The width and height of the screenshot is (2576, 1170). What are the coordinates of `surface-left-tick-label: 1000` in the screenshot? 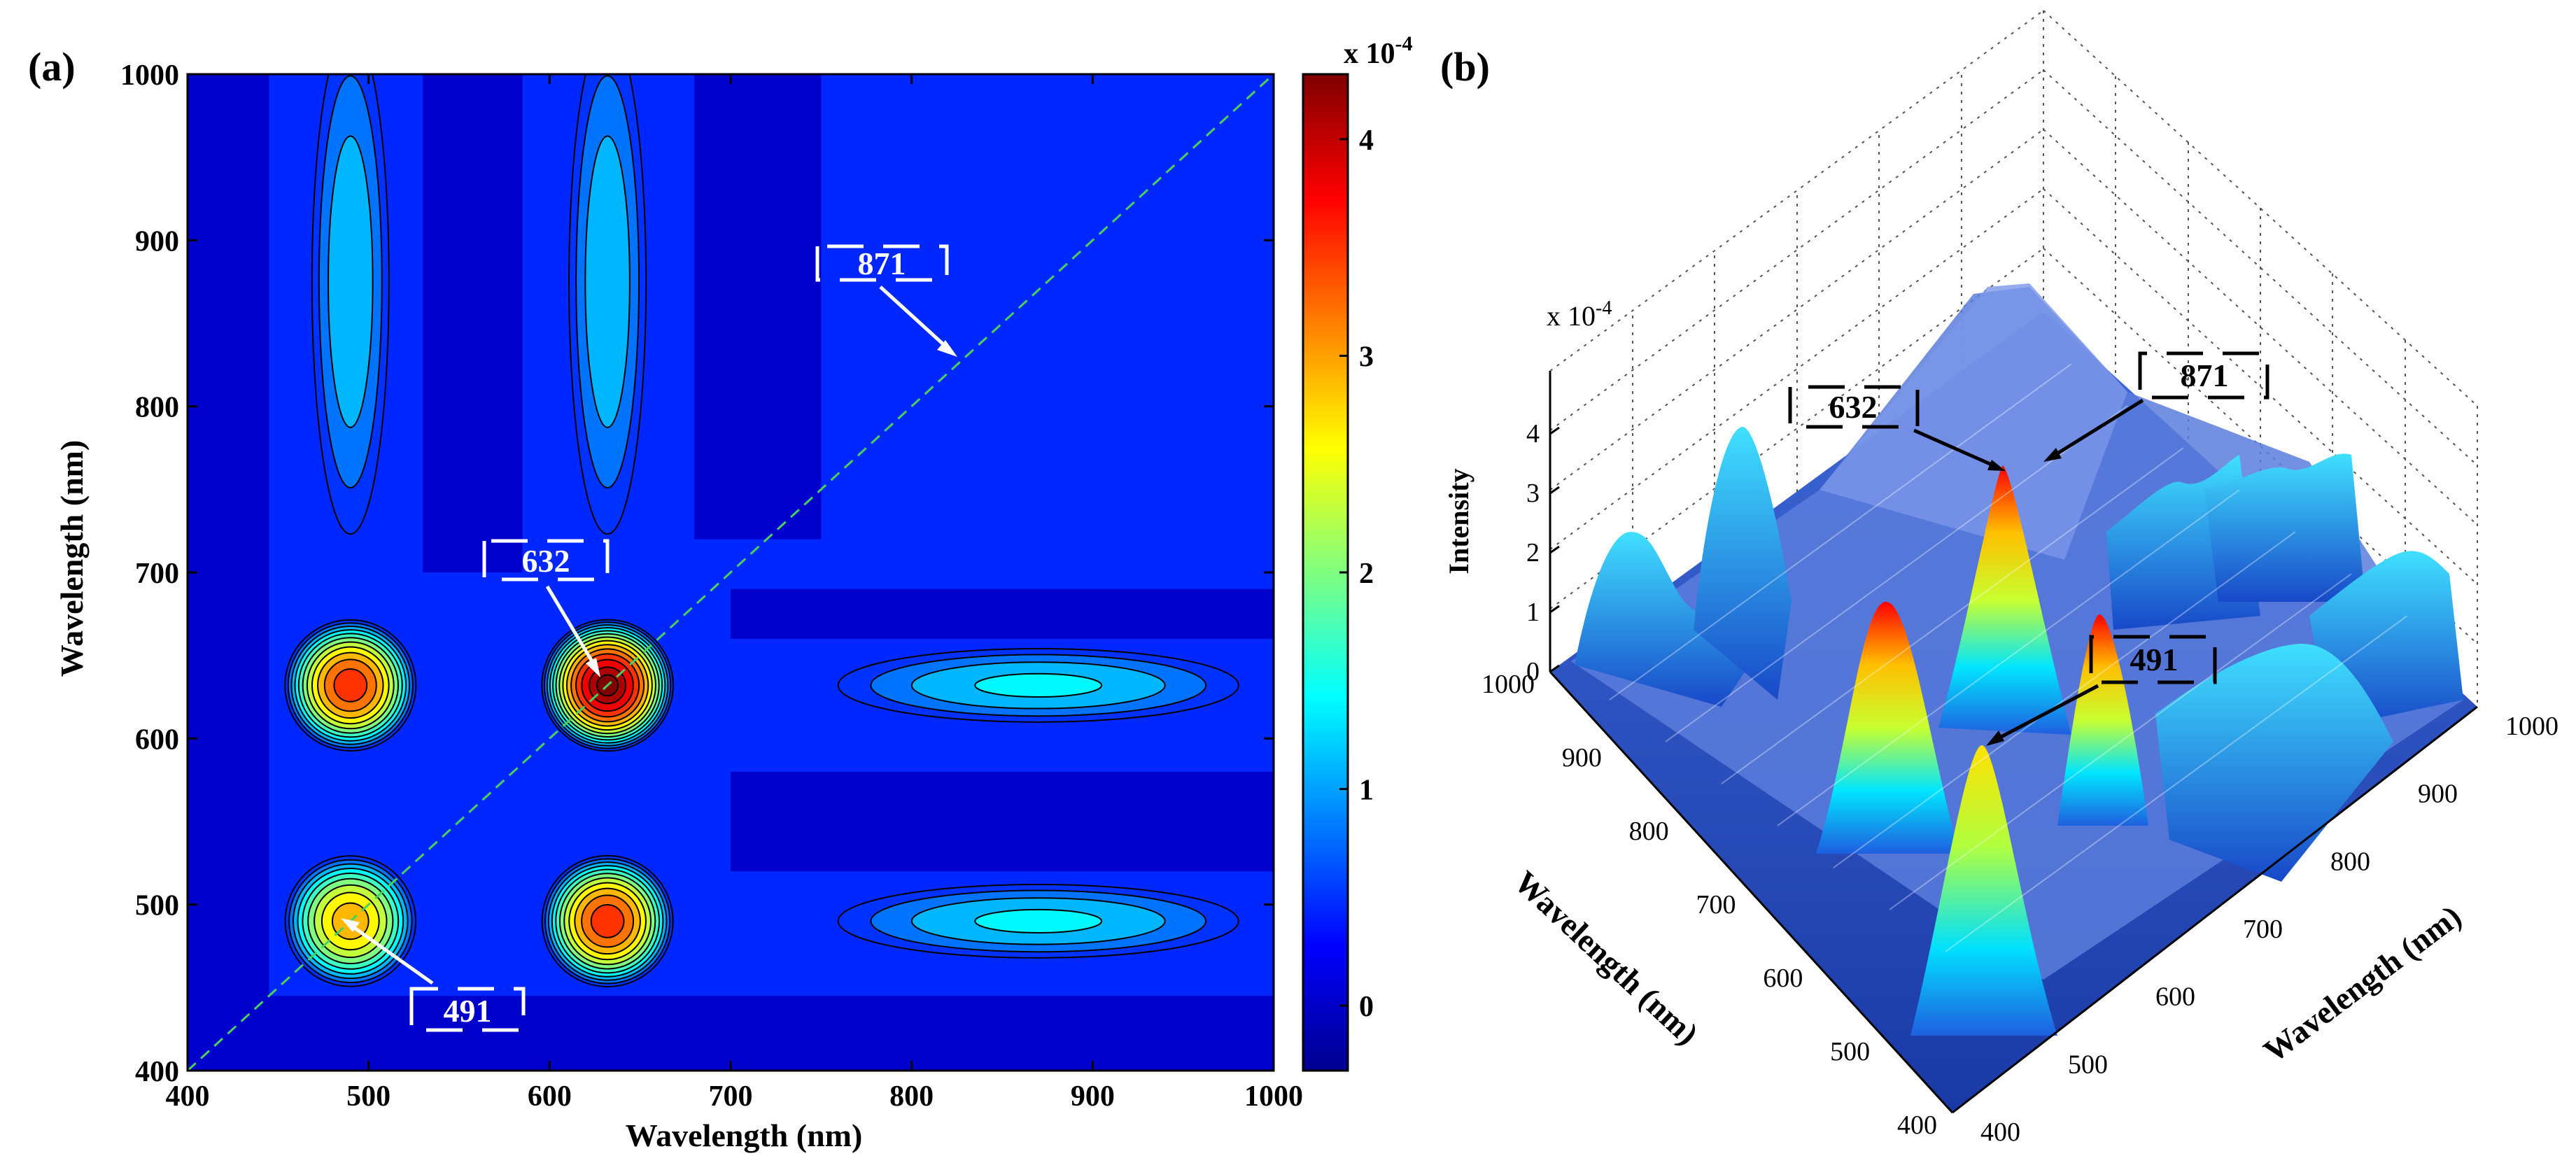 It's located at (1508, 684).